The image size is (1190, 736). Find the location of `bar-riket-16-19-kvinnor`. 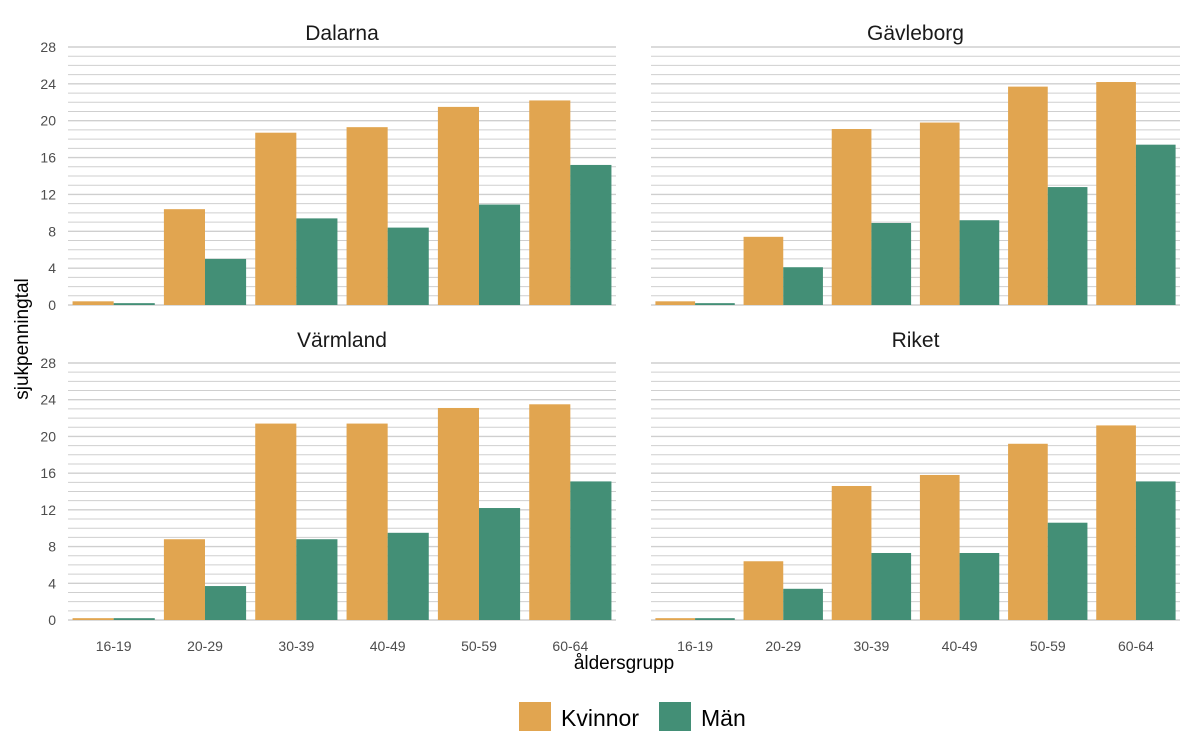

bar-riket-16-19-kvinnor is located at coordinates (675, 619).